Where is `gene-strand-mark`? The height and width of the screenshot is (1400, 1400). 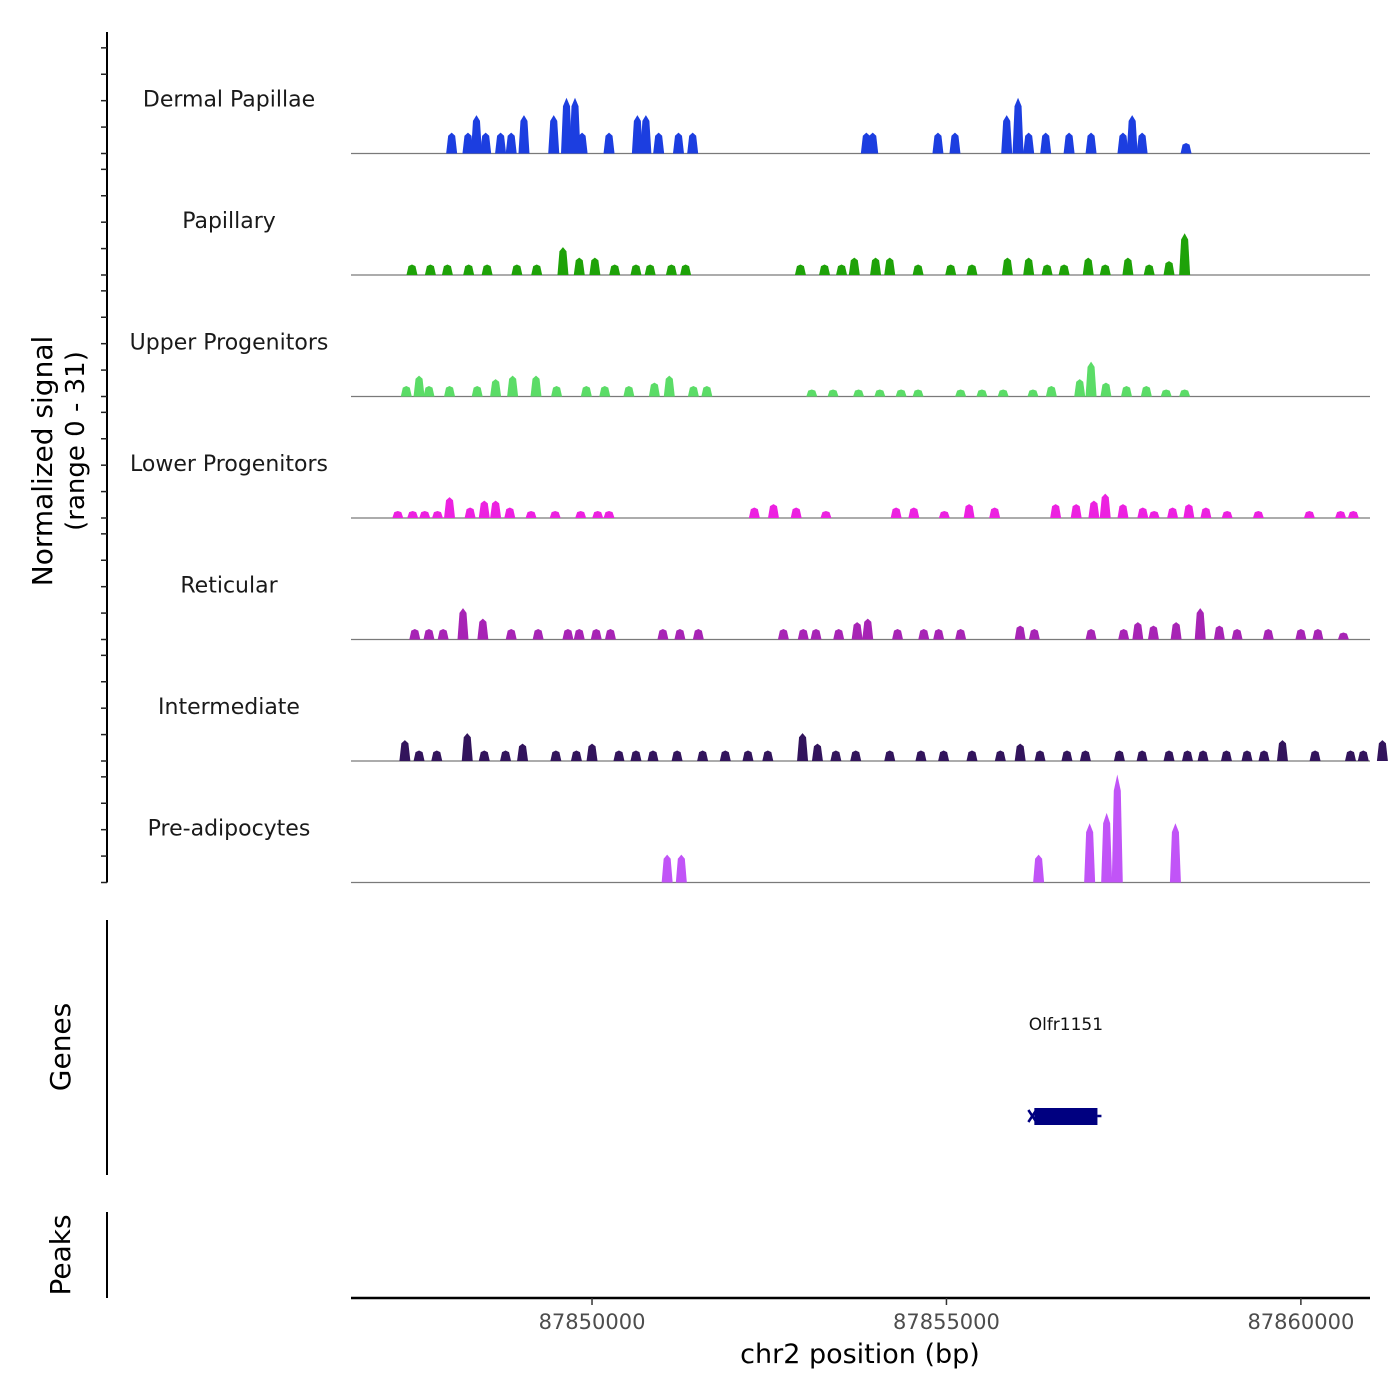 gene-strand-mark is located at coordinates (1032, 1116).